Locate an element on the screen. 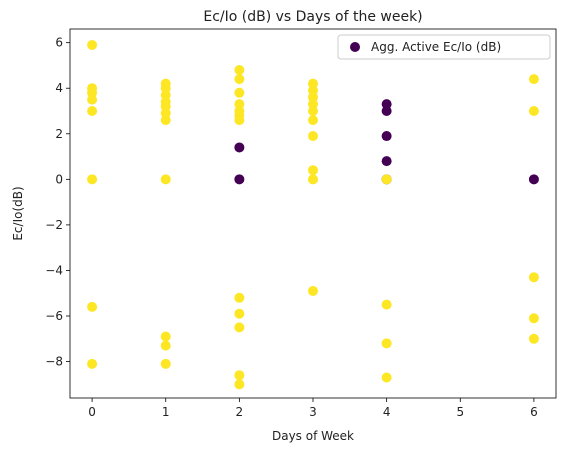  x-tick-label: 3 is located at coordinates (313, 412).